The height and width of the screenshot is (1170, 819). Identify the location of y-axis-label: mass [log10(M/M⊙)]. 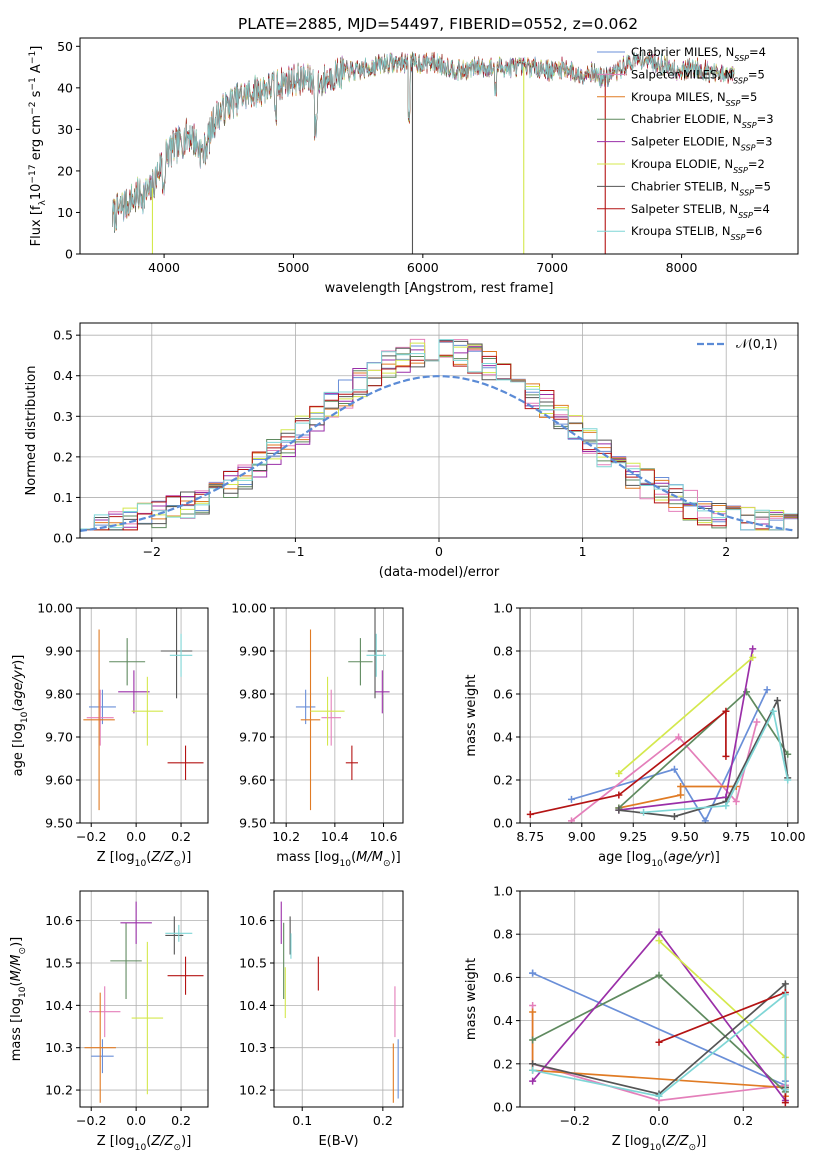
(18, 999).